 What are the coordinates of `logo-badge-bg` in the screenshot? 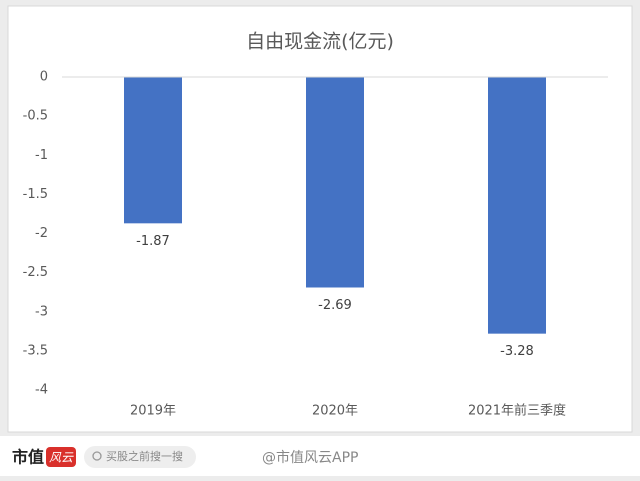 It's located at (61, 457).